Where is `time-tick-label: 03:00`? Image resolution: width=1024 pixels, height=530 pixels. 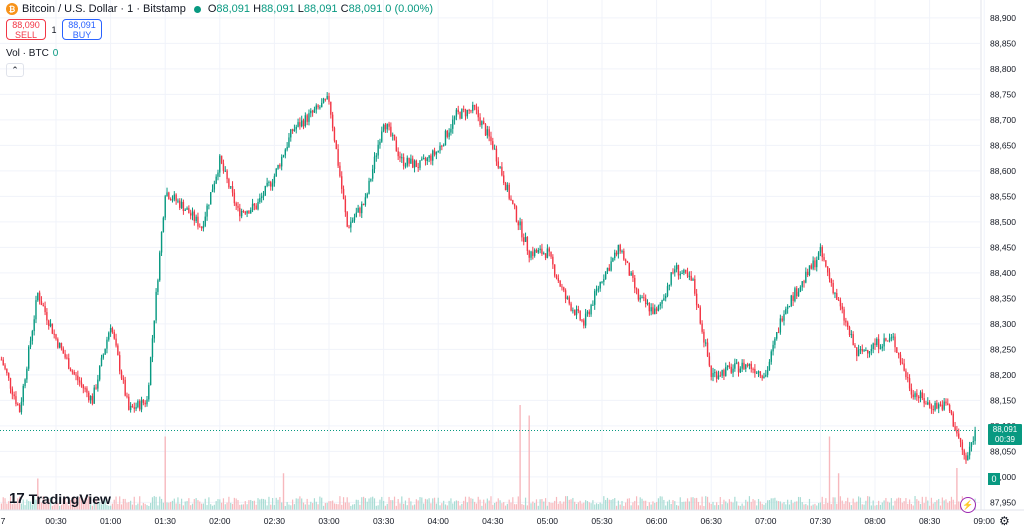
time-tick-label: 03:00 is located at coordinates (329, 521).